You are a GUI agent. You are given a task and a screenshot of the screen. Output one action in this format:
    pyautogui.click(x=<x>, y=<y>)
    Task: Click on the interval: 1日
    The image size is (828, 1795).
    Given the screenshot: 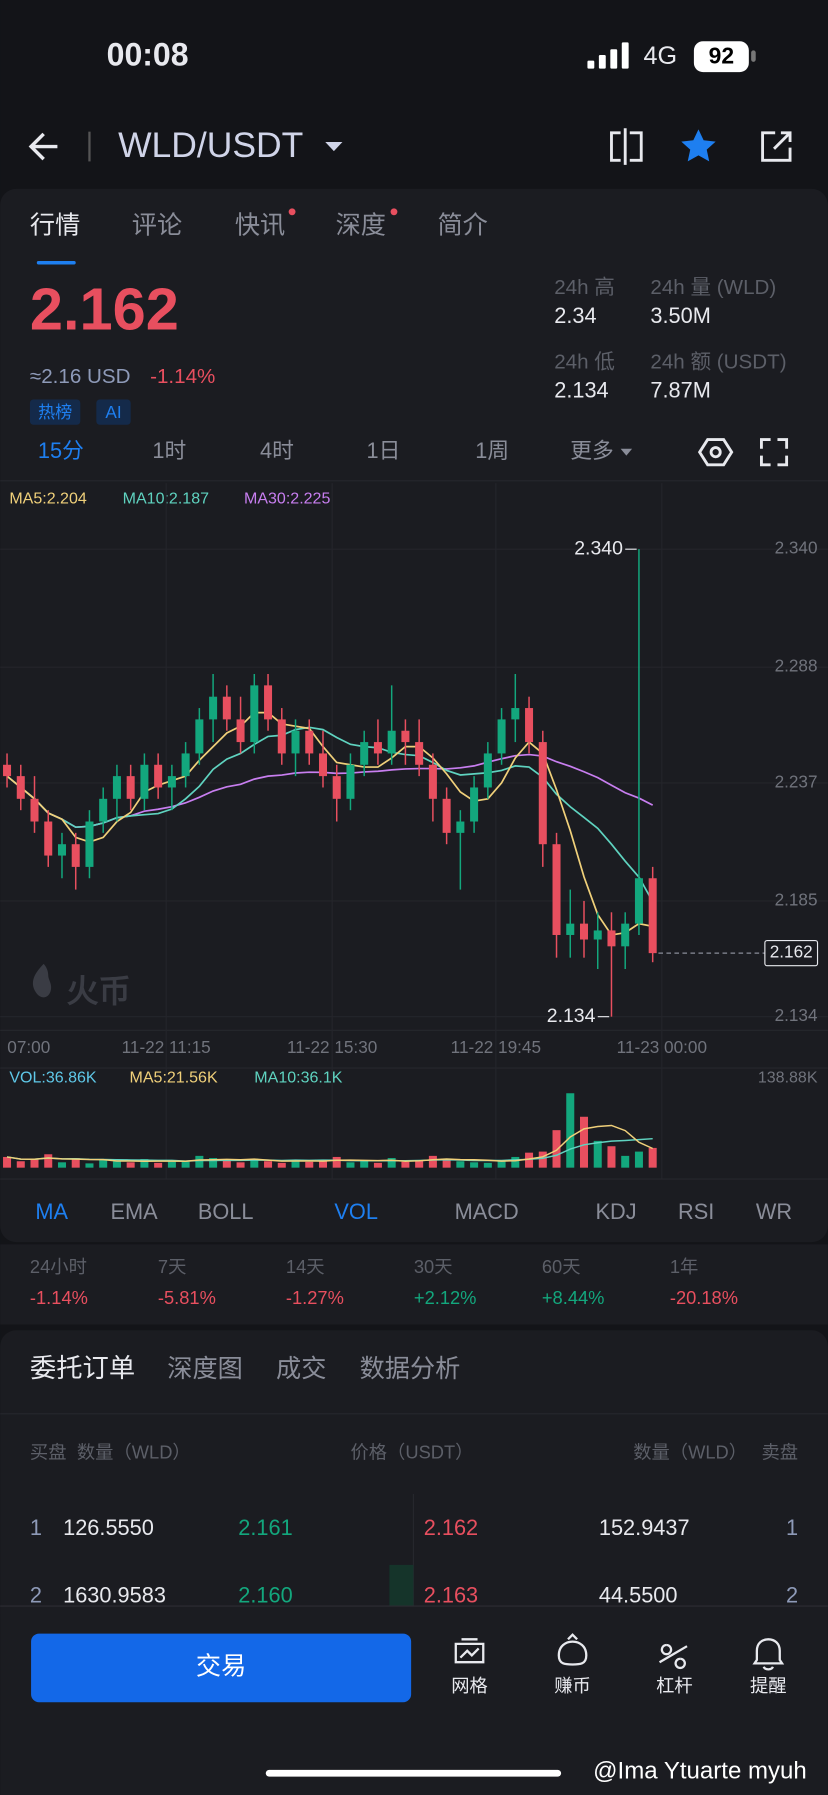 What is the action you would take?
    pyautogui.click(x=383, y=450)
    